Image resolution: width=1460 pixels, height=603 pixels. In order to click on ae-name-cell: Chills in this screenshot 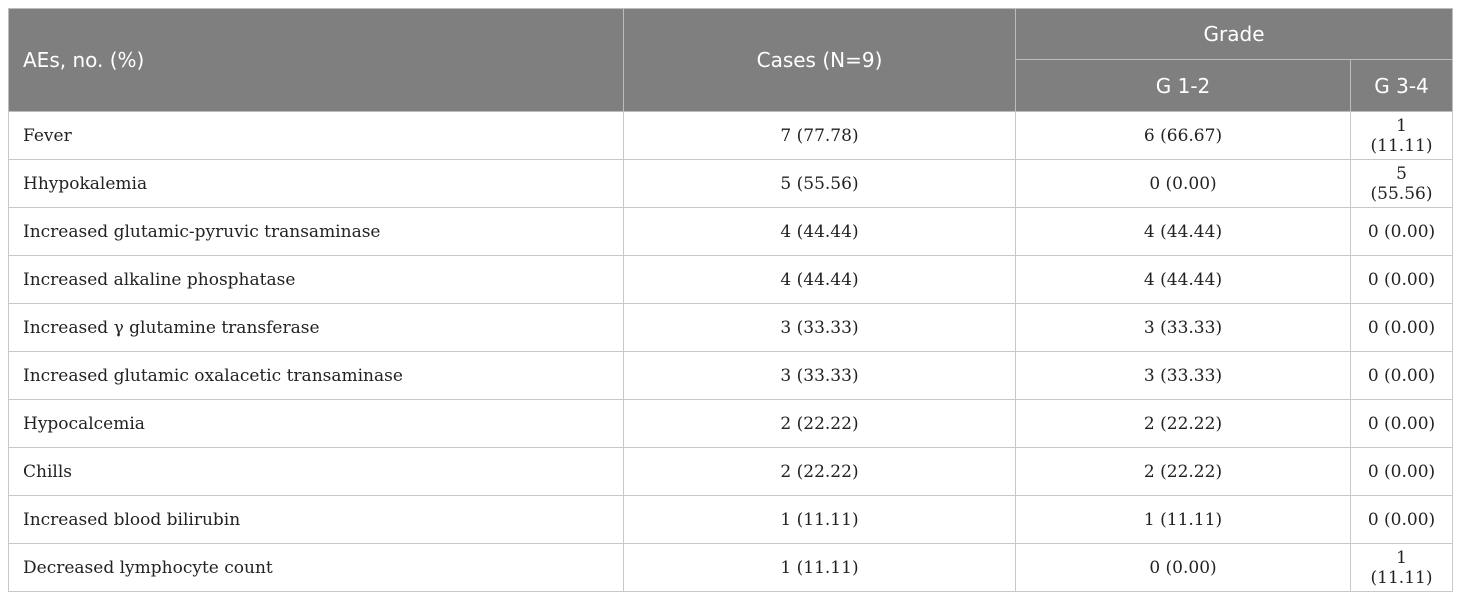, I will do `click(316, 471)`.